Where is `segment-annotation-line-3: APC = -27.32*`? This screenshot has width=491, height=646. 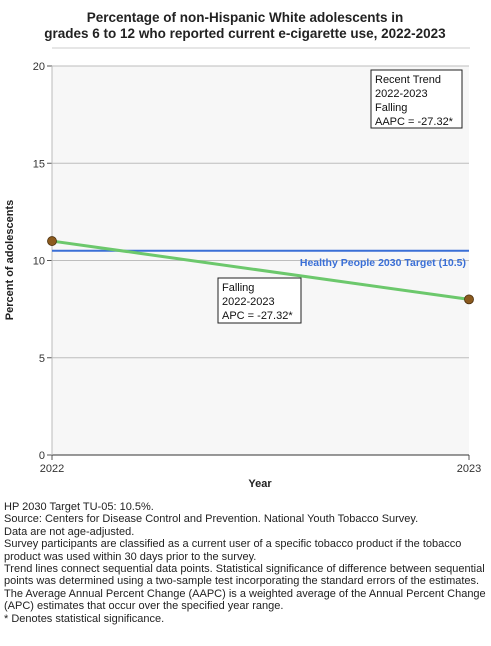
segment-annotation-line-3: APC = -27.32* is located at coordinates (257, 316).